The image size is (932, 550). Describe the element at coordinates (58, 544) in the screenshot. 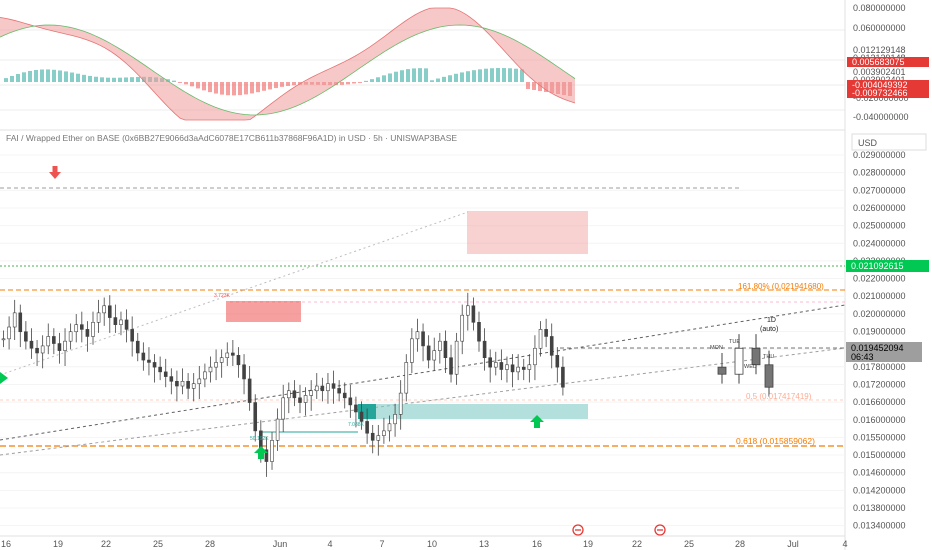

I see `time-axis-tick: 19` at that location.